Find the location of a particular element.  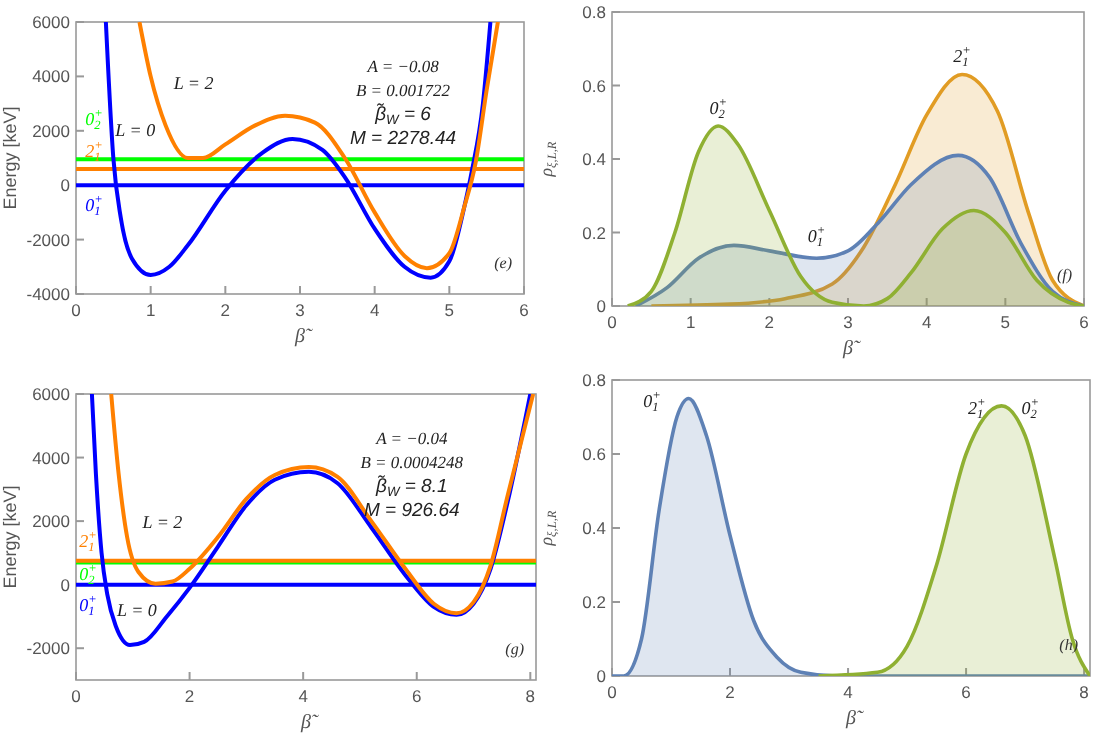

annotation: (f) is located at coordinates (1064, 275).